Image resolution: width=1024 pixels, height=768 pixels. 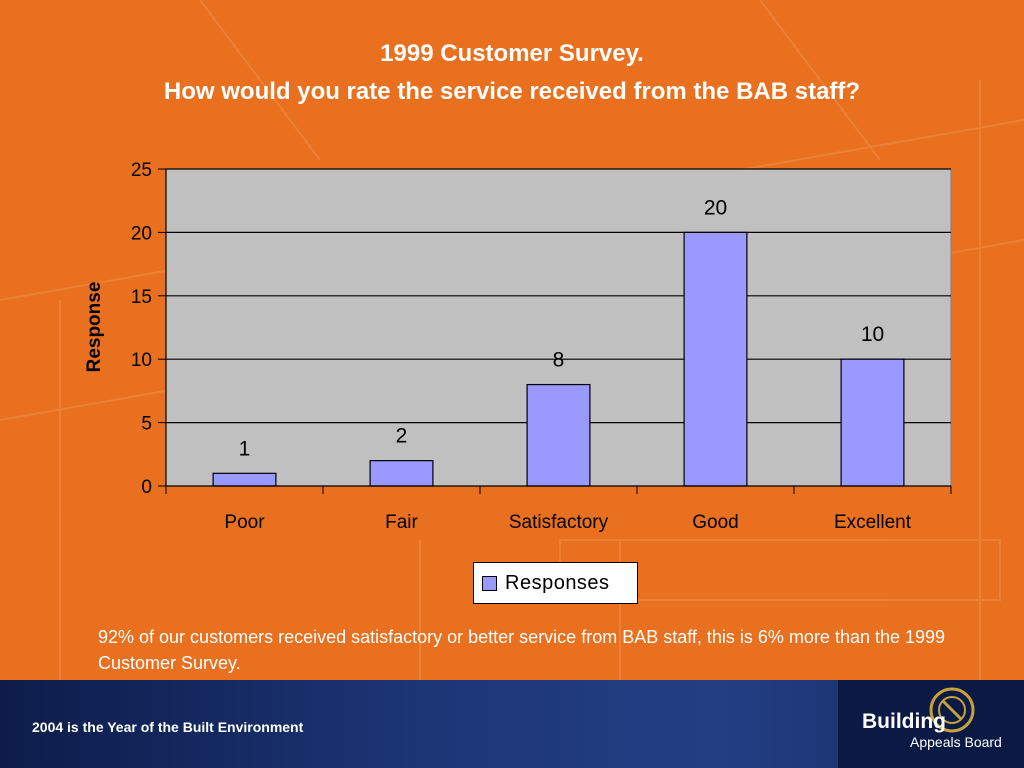 I want to click on bar-excellent, so click(x=872, y=422).